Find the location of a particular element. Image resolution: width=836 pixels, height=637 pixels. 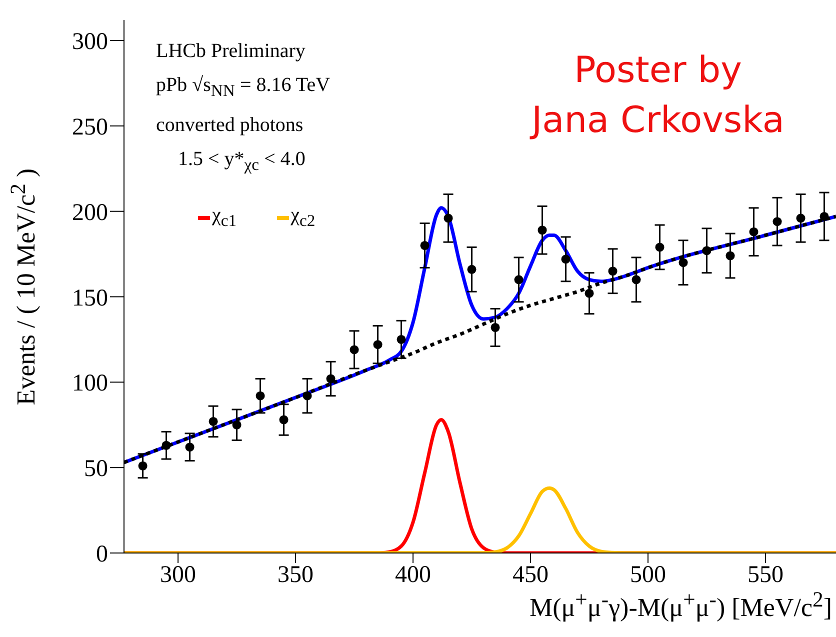

annotation: Jana Crkovska is located at coordinates (658, 120).